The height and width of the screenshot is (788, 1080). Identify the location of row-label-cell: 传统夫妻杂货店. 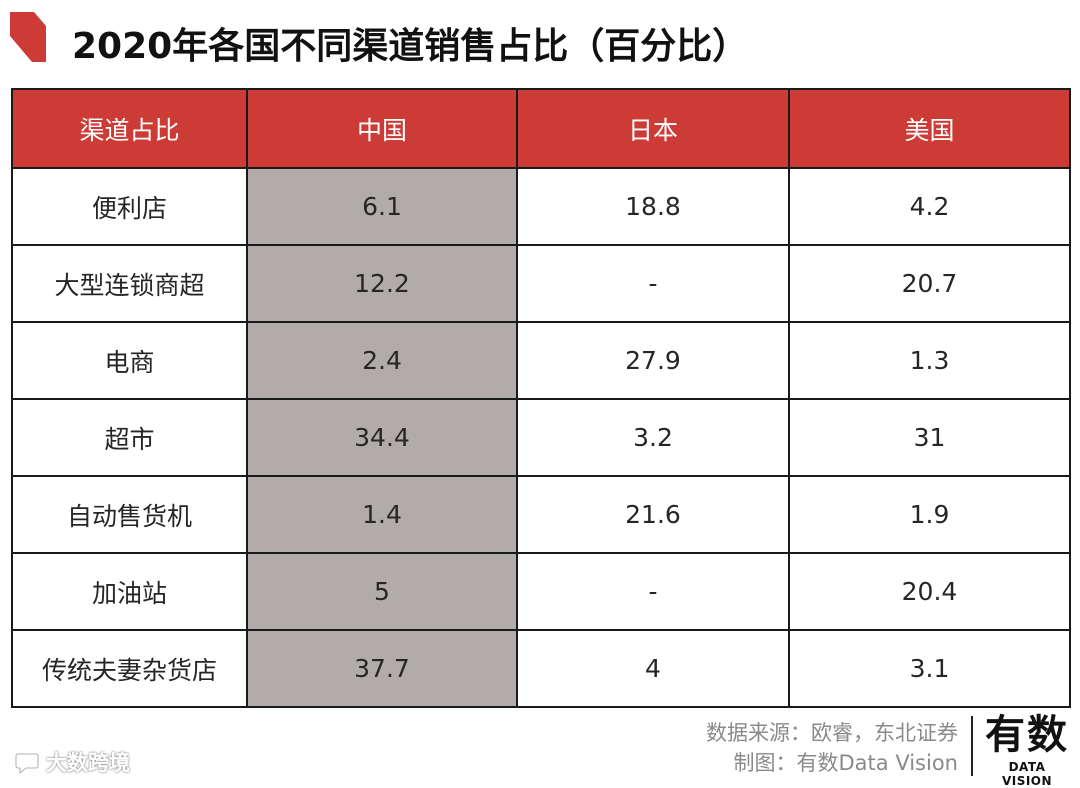
(129, 668).